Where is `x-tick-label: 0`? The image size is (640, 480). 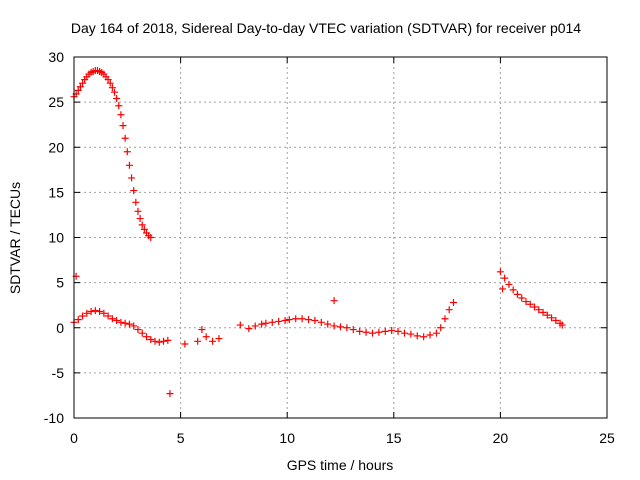
x-tick-label: 0 is located at coordinates (74, 438).